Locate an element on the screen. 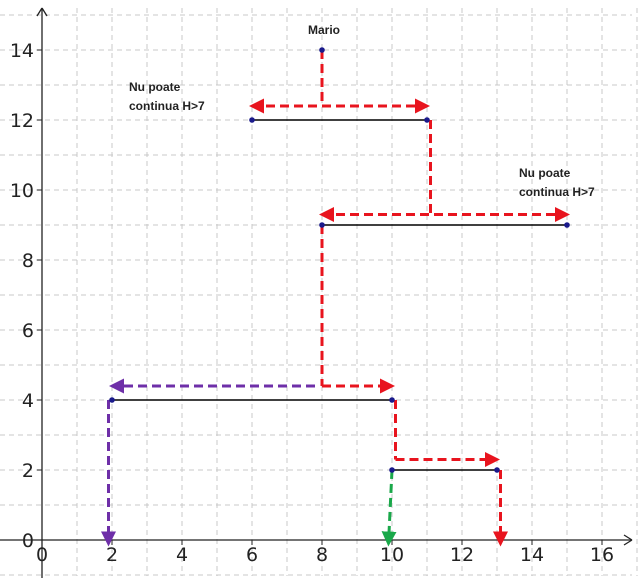 This screenshot has width=643, height=586. y-tick-label: 8 is located at coordinates (28, 261).